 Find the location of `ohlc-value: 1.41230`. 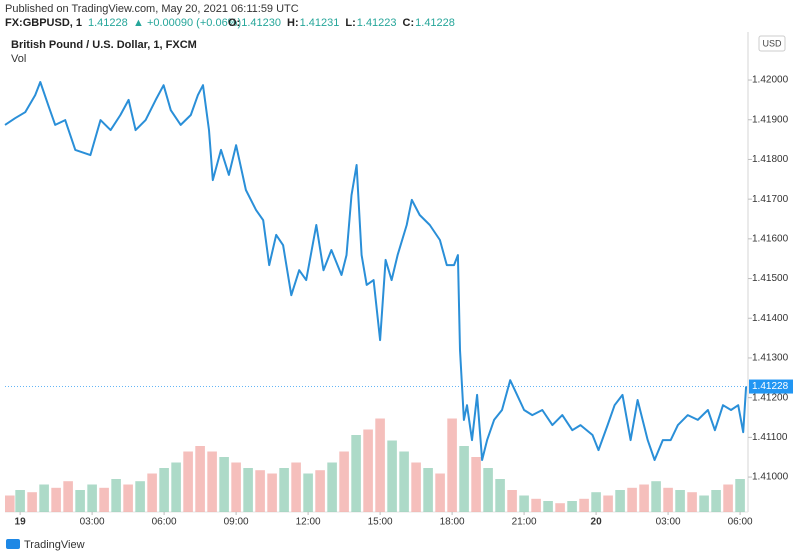

ohlc-value: 1.41230 is located at coordinates (261, 23).